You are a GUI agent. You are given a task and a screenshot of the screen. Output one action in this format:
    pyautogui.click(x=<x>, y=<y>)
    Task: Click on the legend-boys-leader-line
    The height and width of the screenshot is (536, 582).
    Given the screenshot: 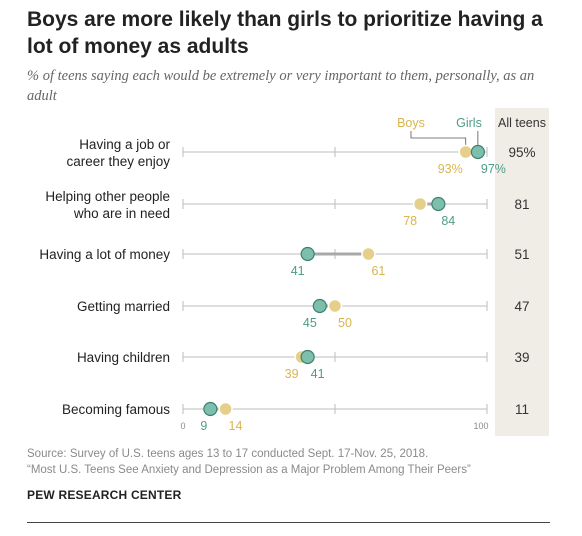 What is the action you would take?
    pyautogui.click(x=438, y=139)
    